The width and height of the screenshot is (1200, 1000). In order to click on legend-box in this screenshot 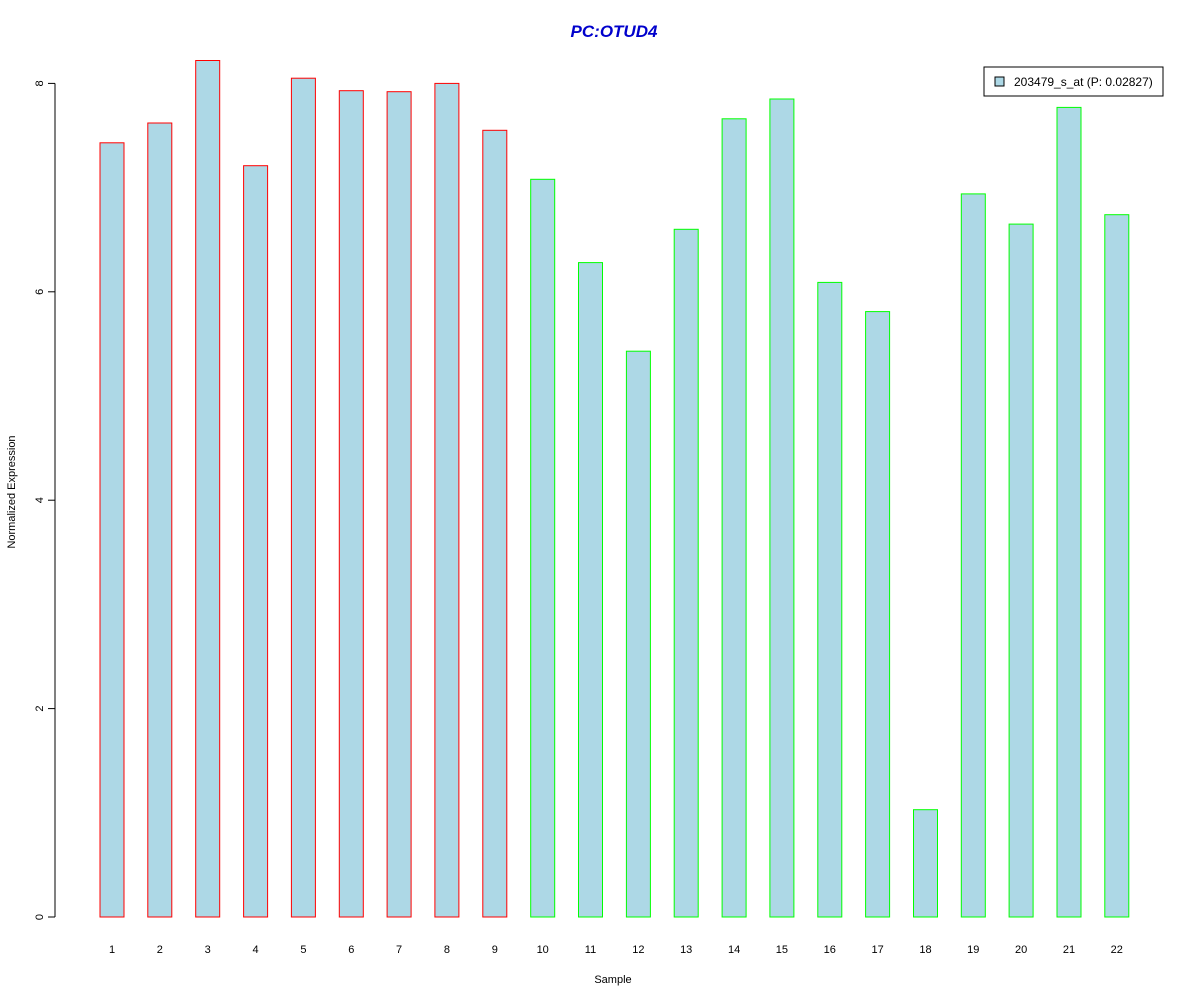, I will do `click(1073, 81)`.